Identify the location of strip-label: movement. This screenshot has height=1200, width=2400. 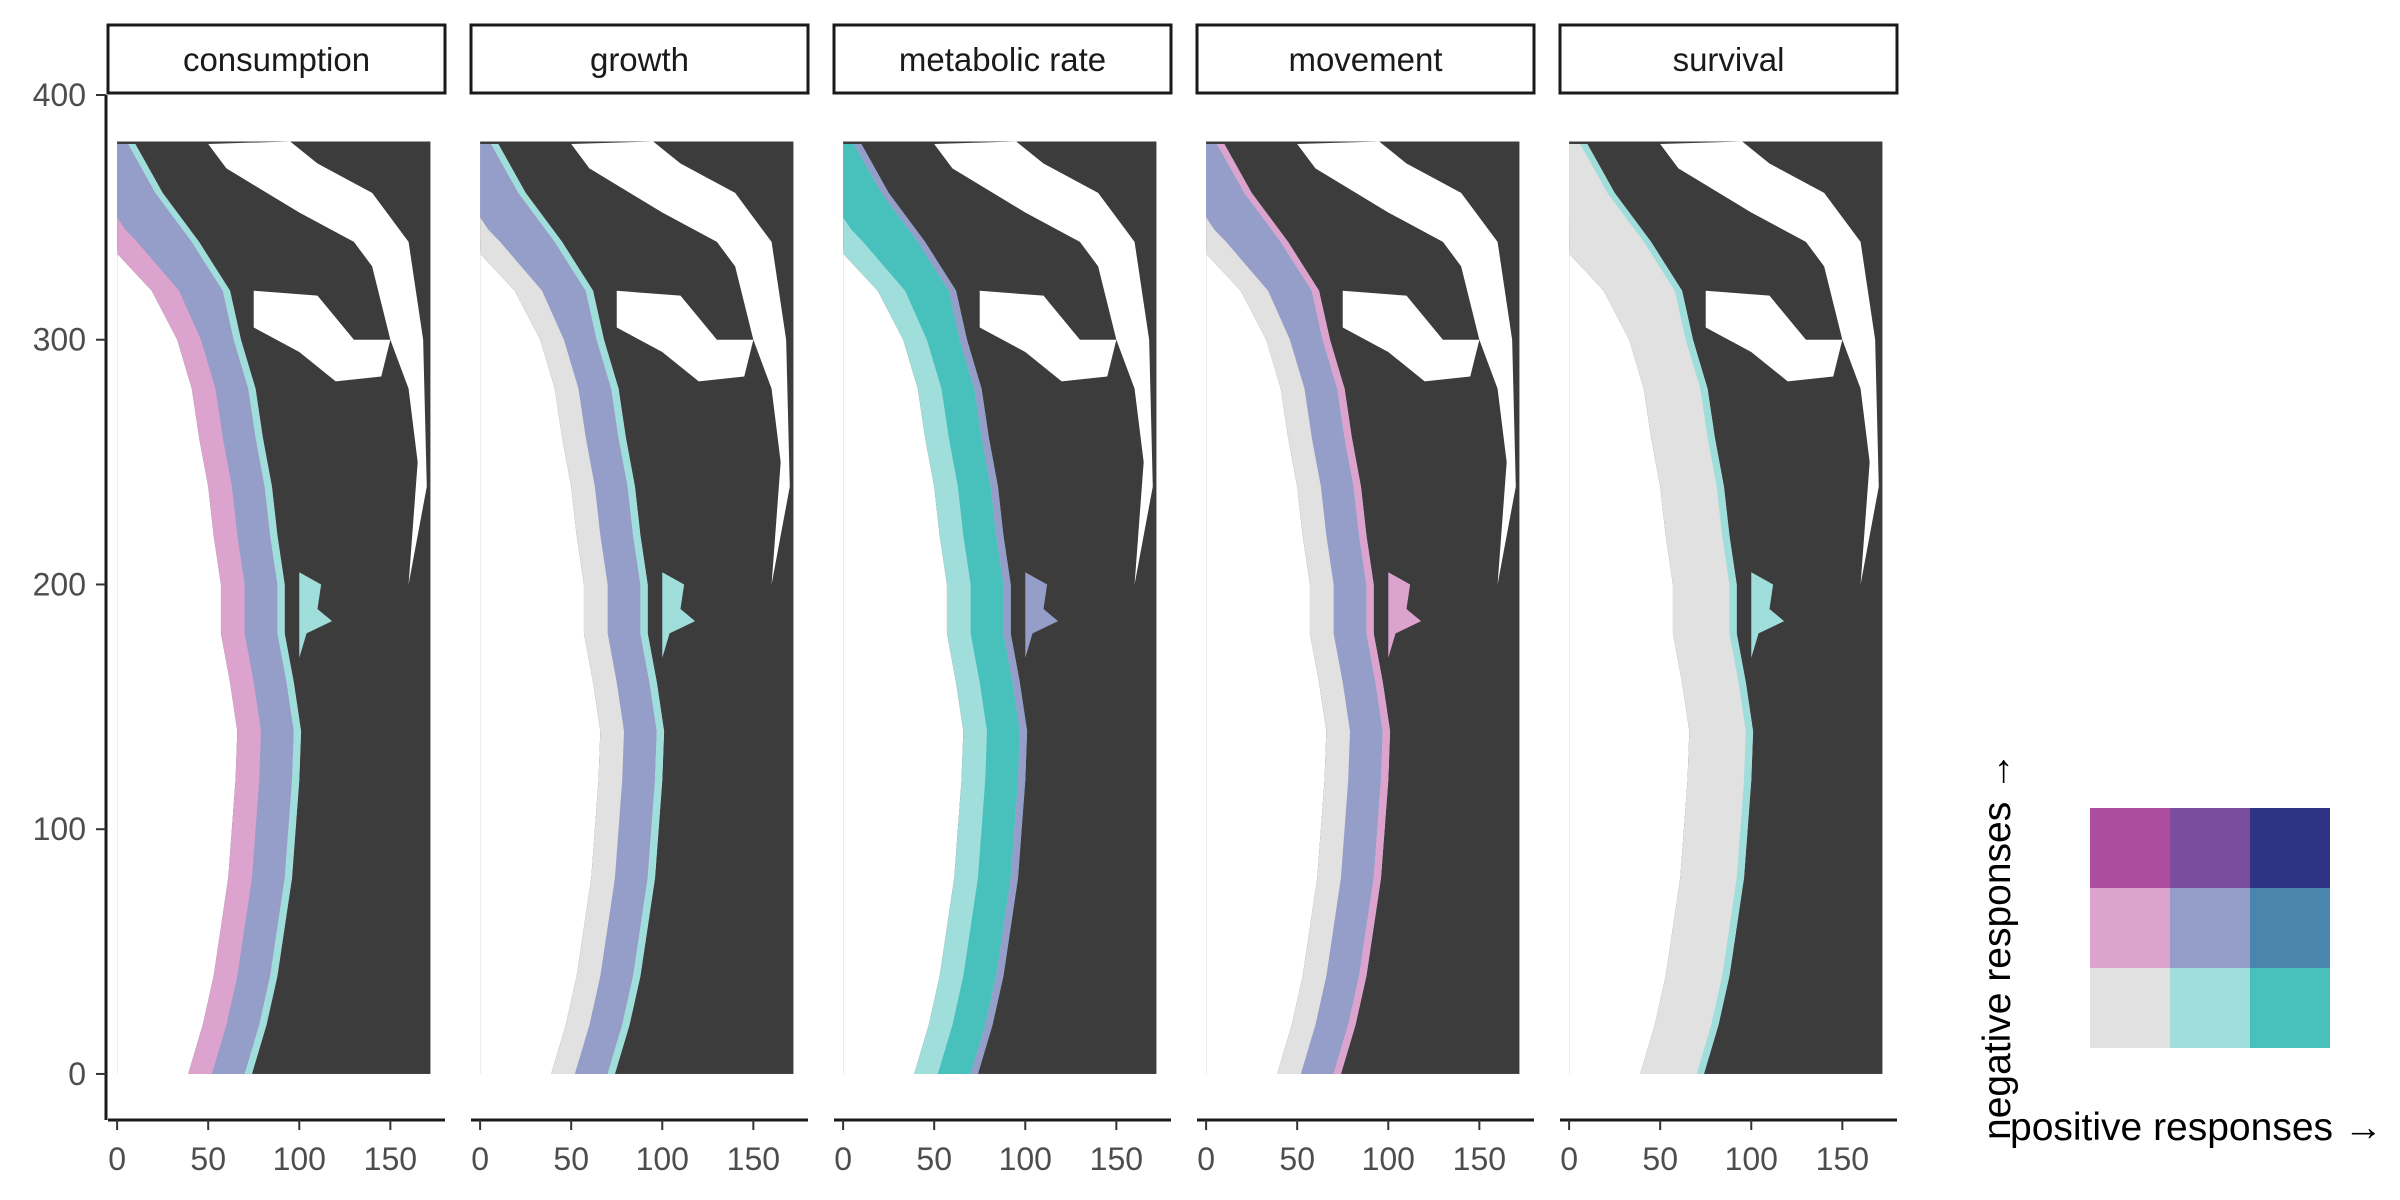
(1365, 59).